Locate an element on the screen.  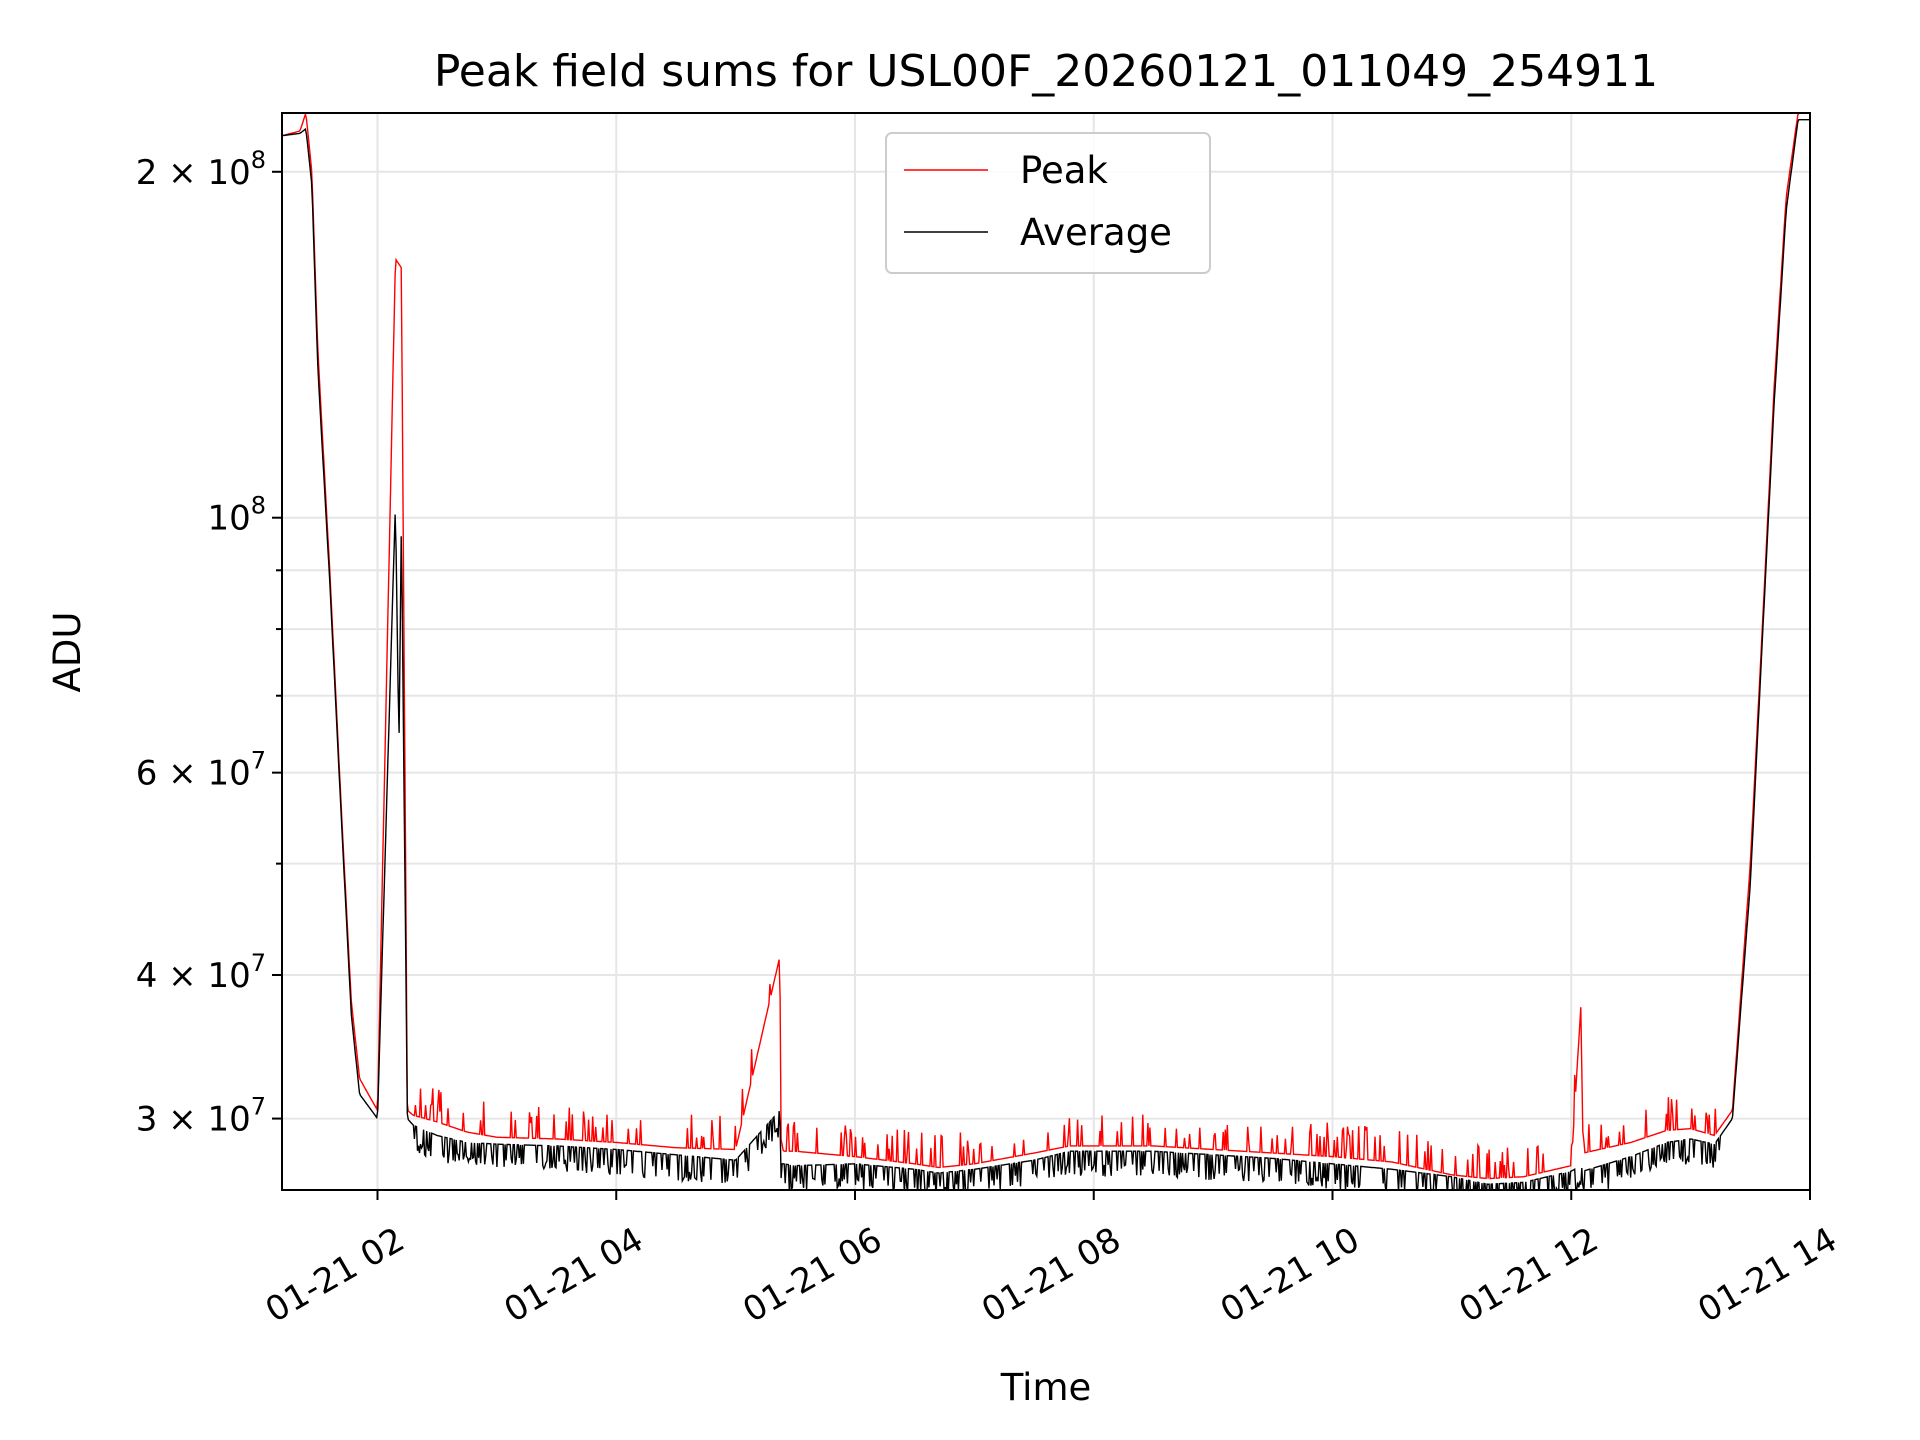
x-axis-label: Time is located at coordinates (1046, 1387).